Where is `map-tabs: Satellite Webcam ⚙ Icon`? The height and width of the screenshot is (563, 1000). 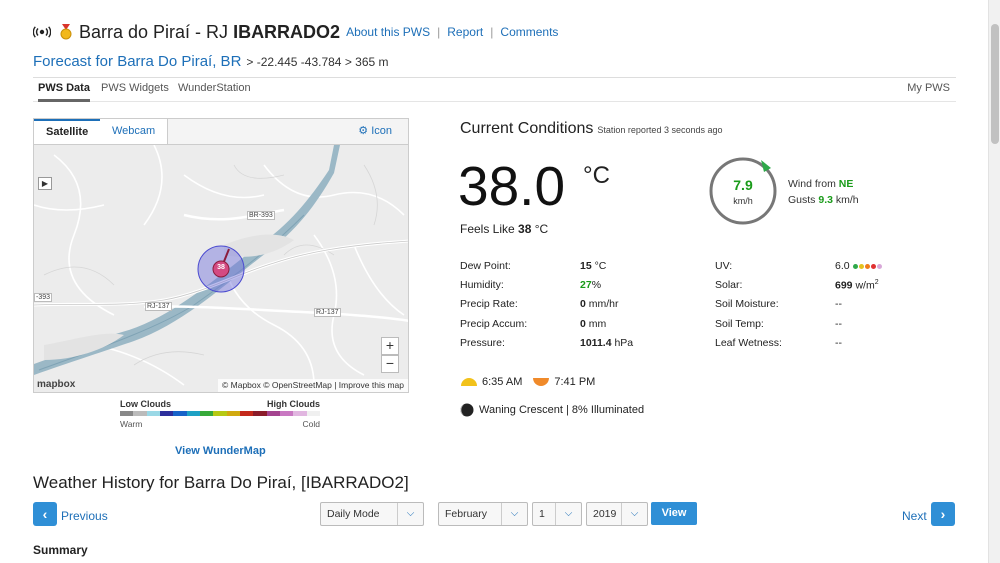
map-tabs: Satellite Webcam ⚙ Icon is located at coordinates (221, 131).